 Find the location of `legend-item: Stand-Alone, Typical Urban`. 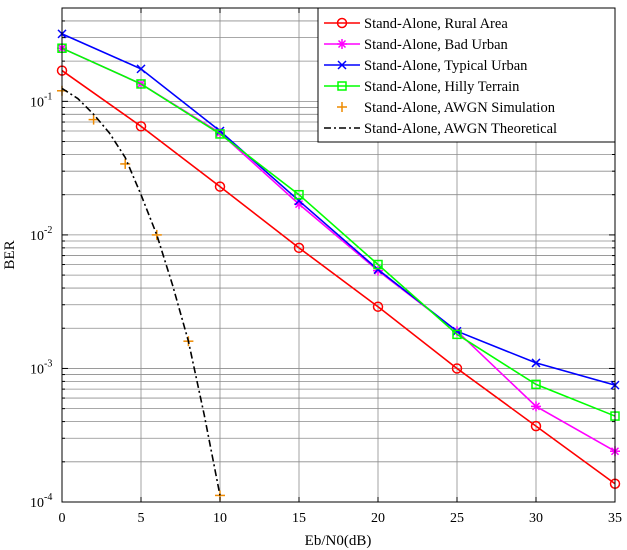

legend-item: Stand-Alone, Typical Urban is located at coordinates (426, 66).